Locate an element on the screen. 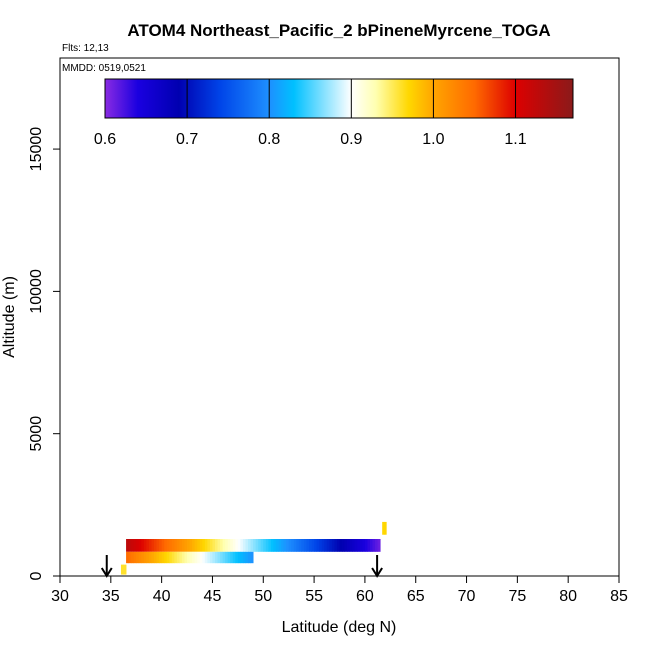 This screenshot has width=650, height=655. data-bands is located at coordinates (253, 548).